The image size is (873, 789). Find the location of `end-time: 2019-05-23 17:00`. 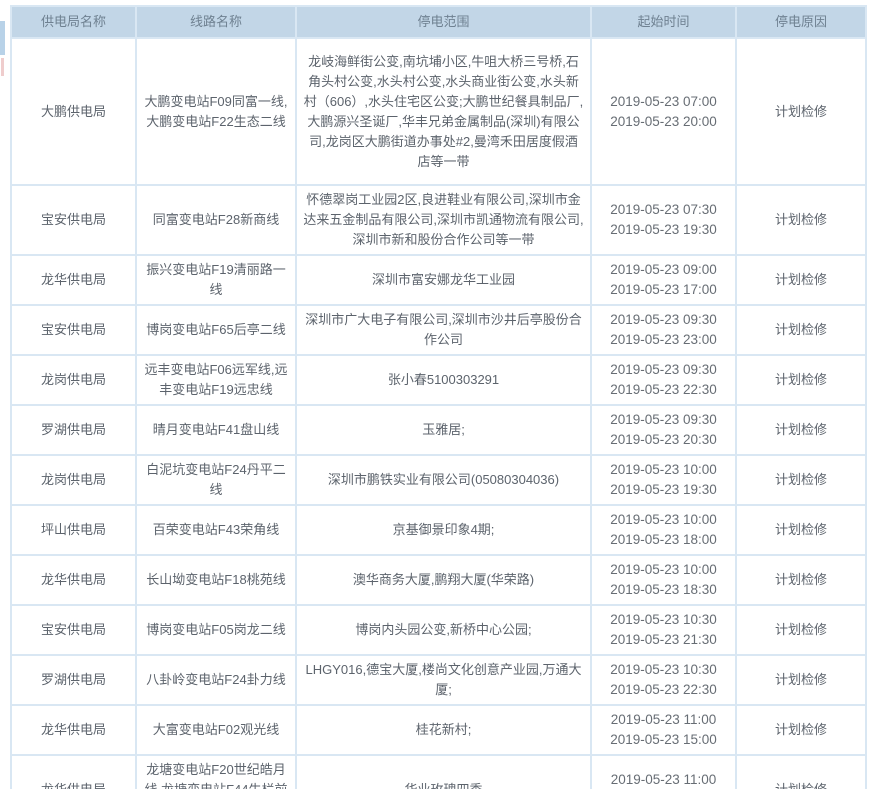

end-time: 2019-05-23 17:00 is located at coordinates (663, 289).